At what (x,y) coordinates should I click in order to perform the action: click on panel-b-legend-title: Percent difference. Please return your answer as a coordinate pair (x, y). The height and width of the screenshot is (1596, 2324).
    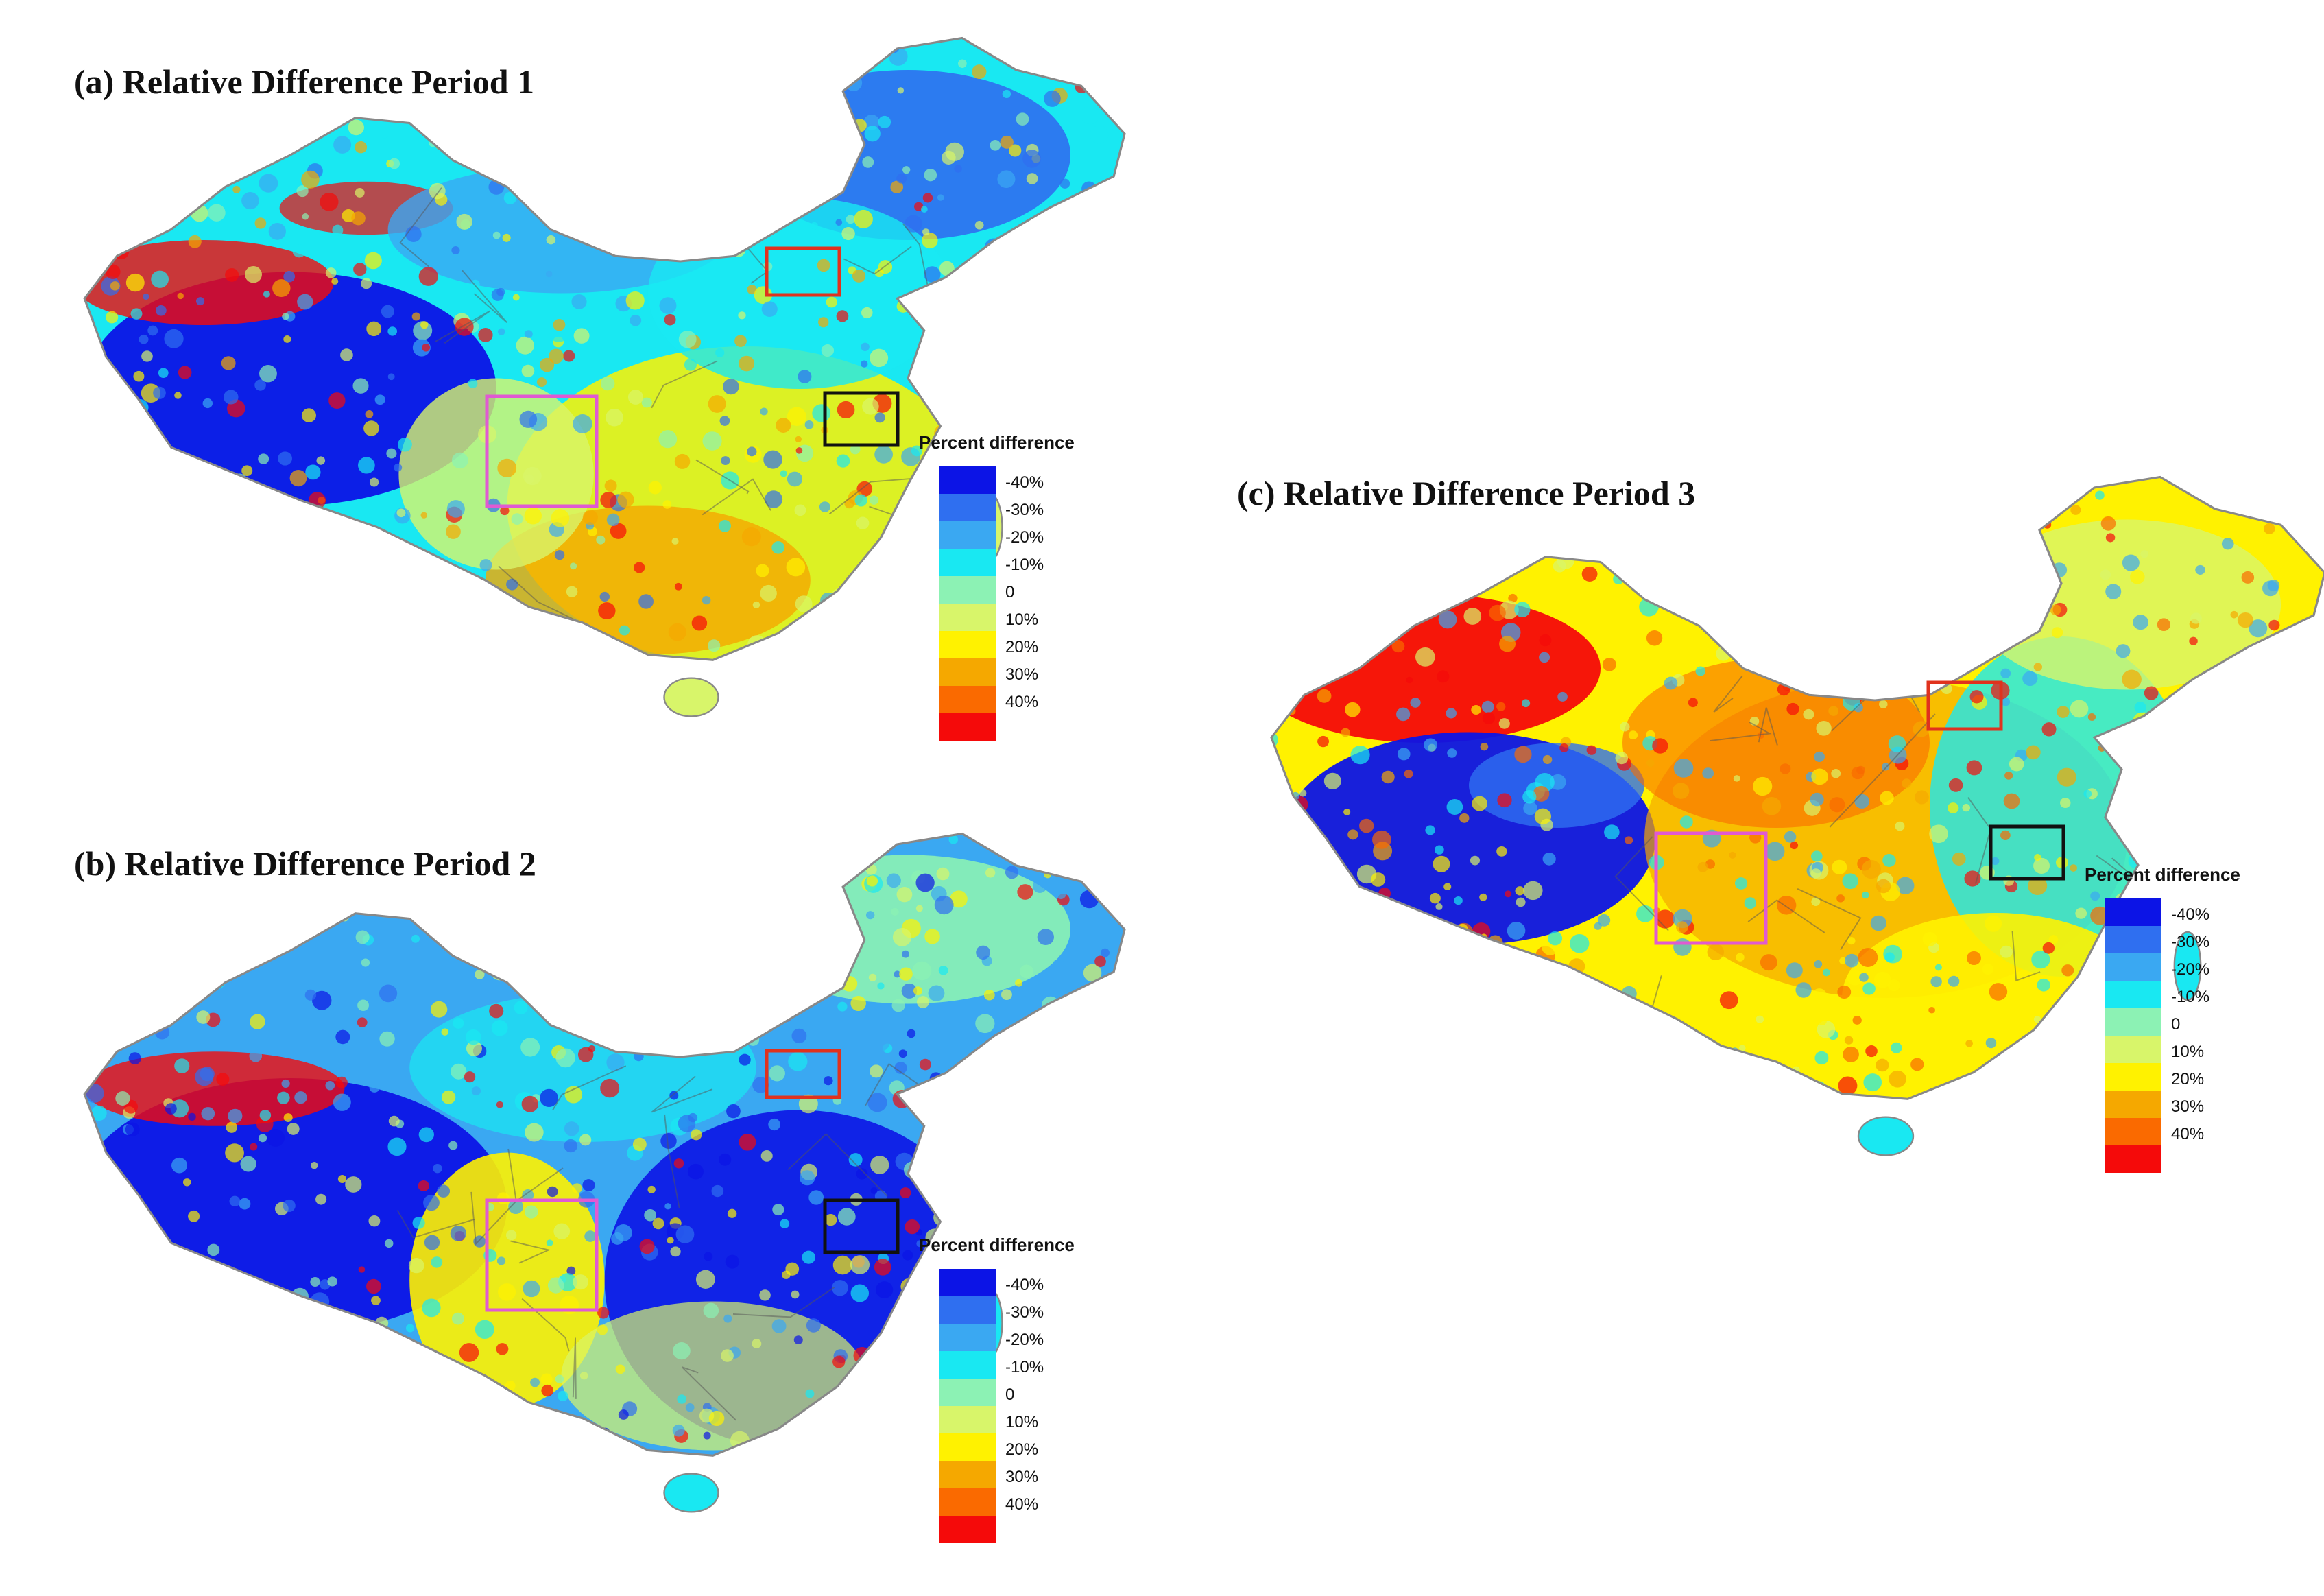
    Looking at the image, I should click on (997, 1245).